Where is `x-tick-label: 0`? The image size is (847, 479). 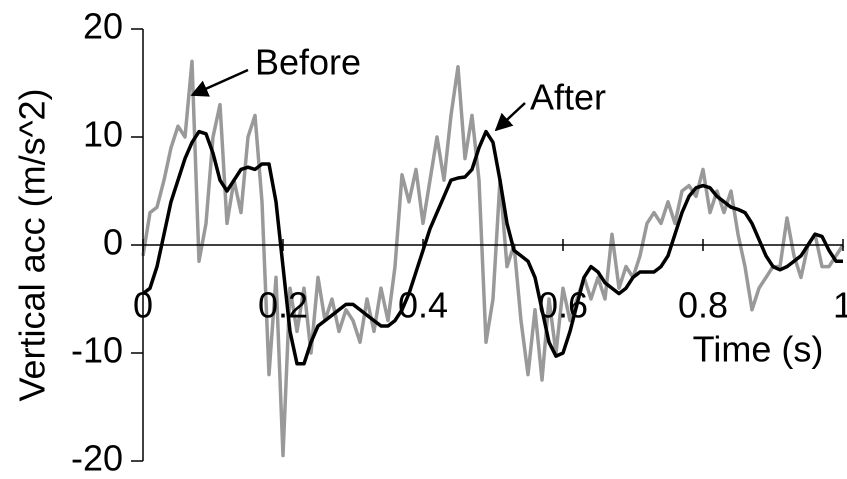 x-tick-label: 0 is located at coordinates (143, 305).